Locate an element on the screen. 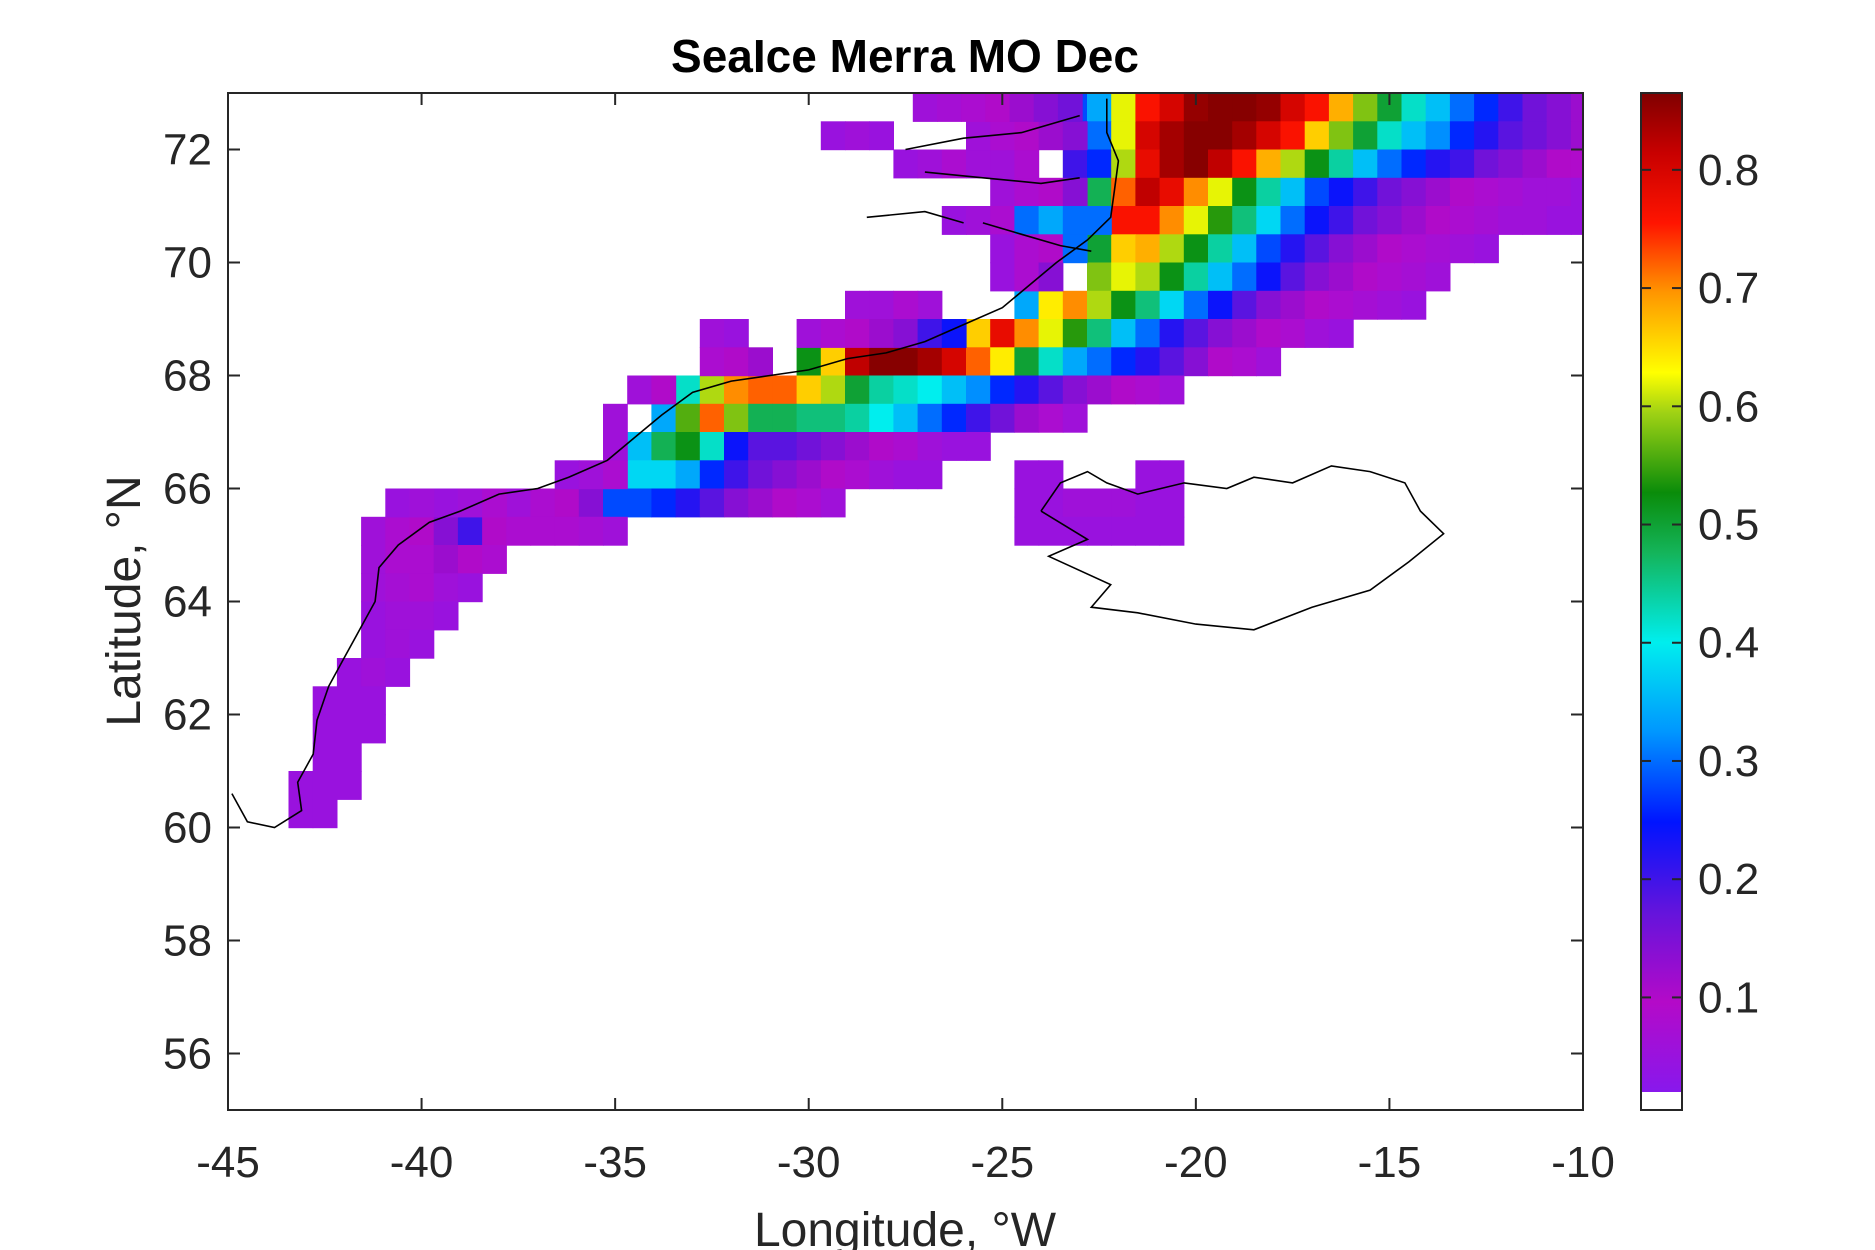  x-tick-label: -40 is located at coordinates (422, 1162).